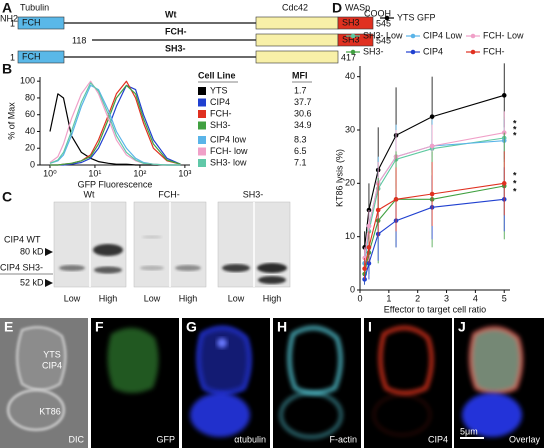 The image size is (544, 448). I want to click on x-axis-title: Effector to target cell ratio, so click(435, 309).